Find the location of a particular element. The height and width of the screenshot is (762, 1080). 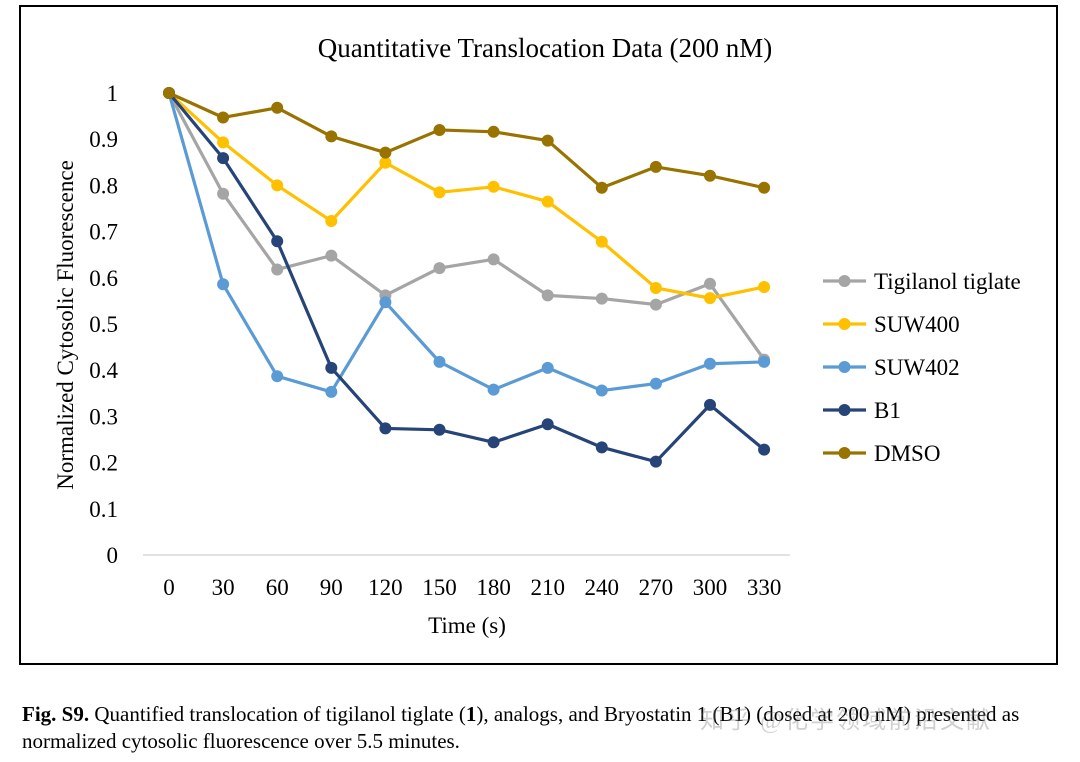

legend-label: Tigilanol tiglate is located at coordinates (947, 281).